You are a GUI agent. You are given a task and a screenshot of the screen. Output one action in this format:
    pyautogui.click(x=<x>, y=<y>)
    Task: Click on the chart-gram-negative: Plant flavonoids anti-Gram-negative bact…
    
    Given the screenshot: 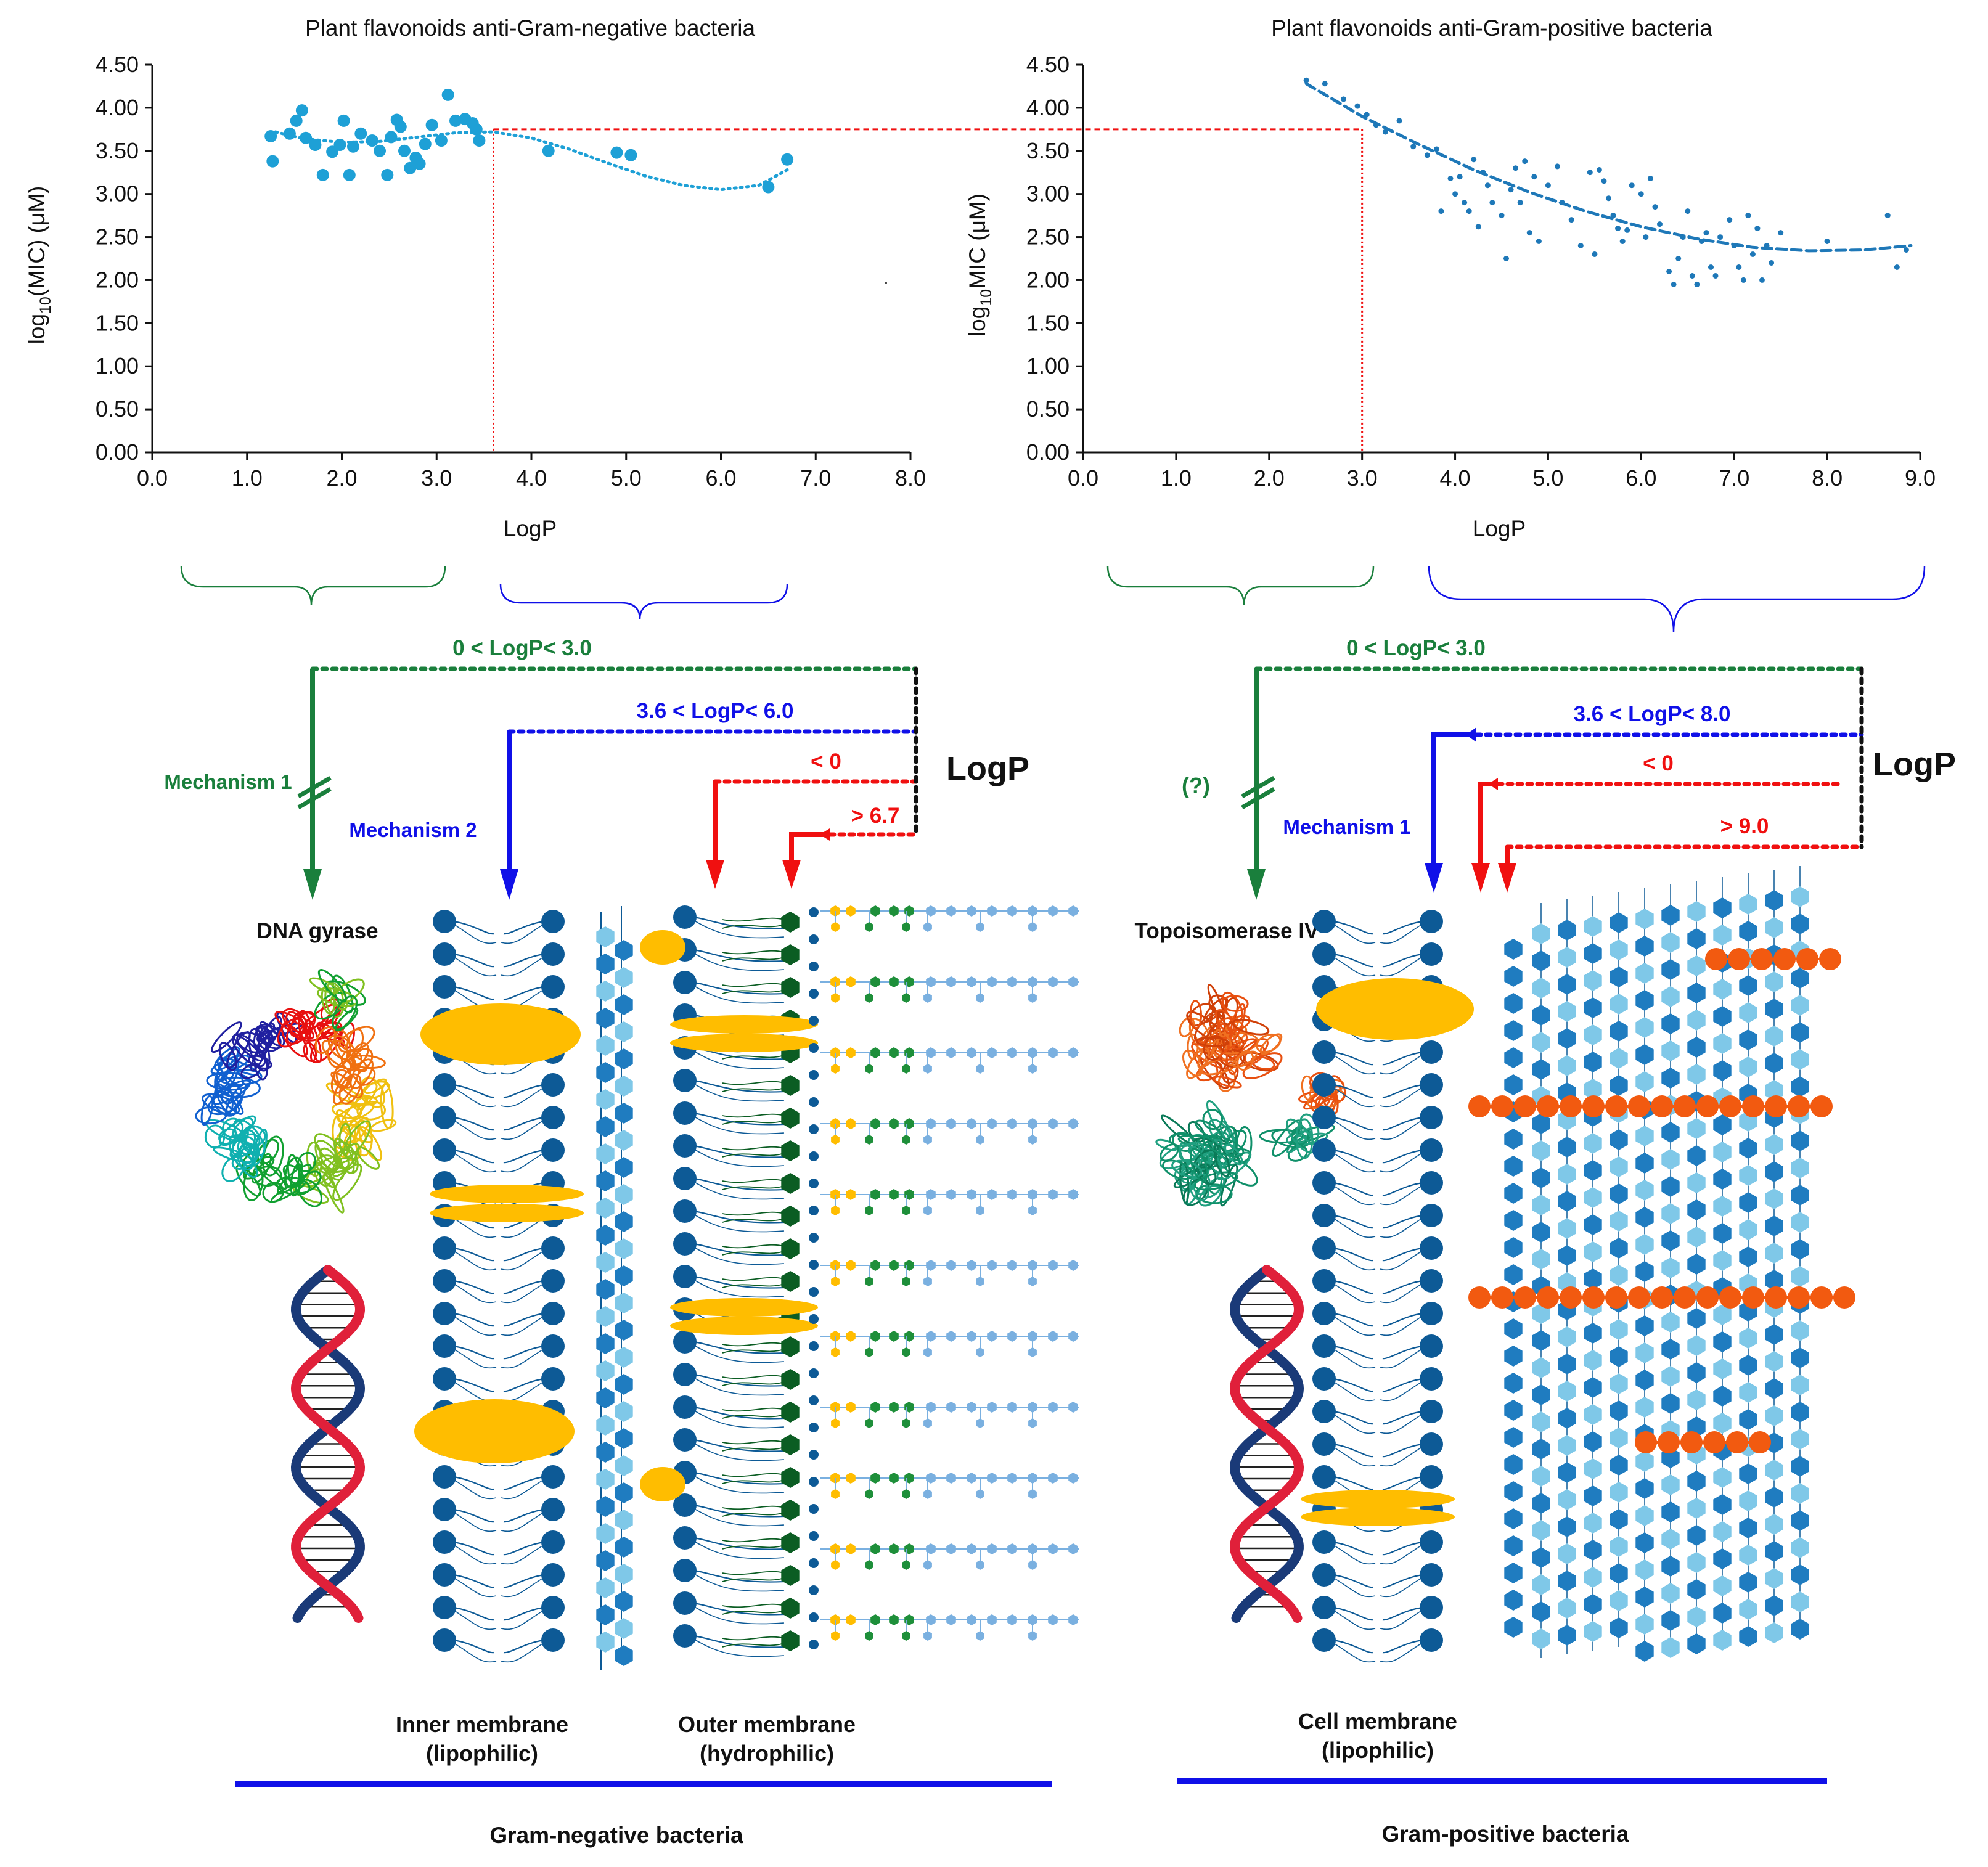 What is the action you would take?
    pyautogui.click(x=475, y=278)
    